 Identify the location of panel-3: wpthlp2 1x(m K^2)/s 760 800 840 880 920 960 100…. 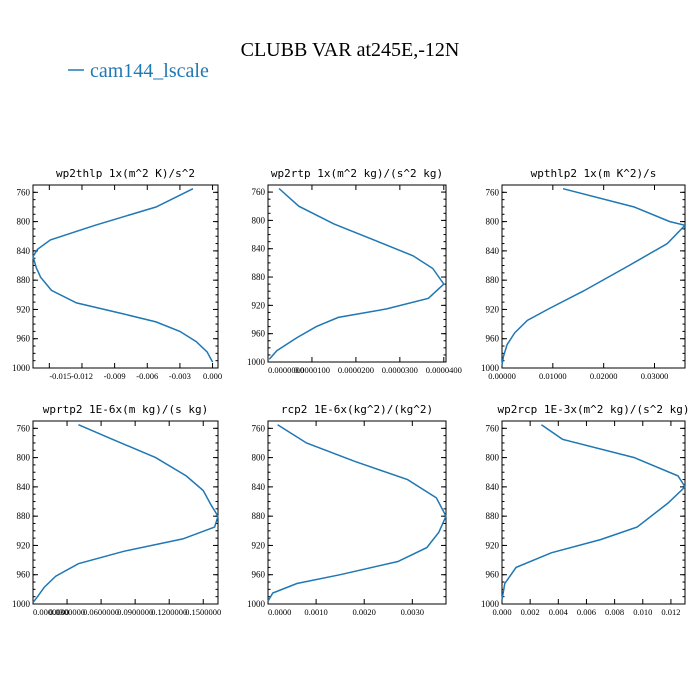
(584, 274).